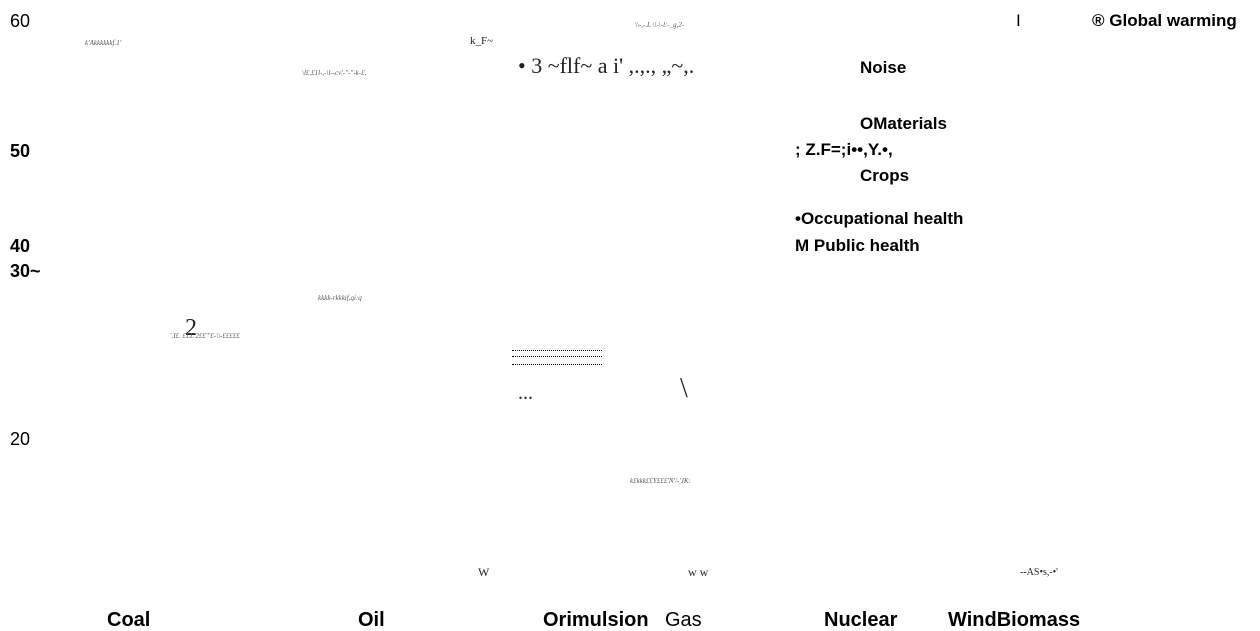 The width and height of the screenshot is (1260, 631). What do you see at coordinates (334, 73) in the screenshot?
I see `fragment: \l£,£1l-,-\l--cv'-"-"-k-£,` at bounding box center [334, 73].